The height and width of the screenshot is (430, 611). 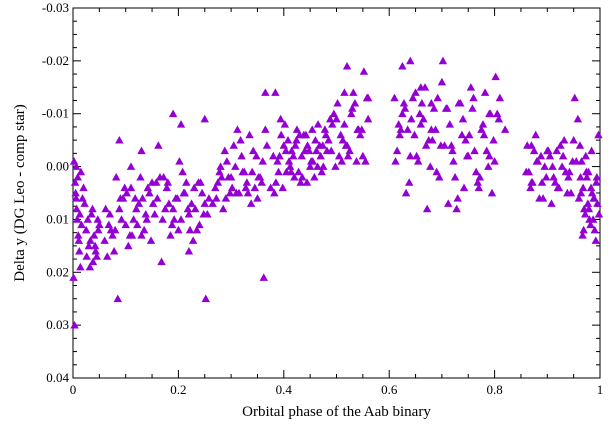 What do you see at coordinates (57, 166) in the screenshot?
I see `y-tick-label: 0.00` at bounding box center [57, 166].